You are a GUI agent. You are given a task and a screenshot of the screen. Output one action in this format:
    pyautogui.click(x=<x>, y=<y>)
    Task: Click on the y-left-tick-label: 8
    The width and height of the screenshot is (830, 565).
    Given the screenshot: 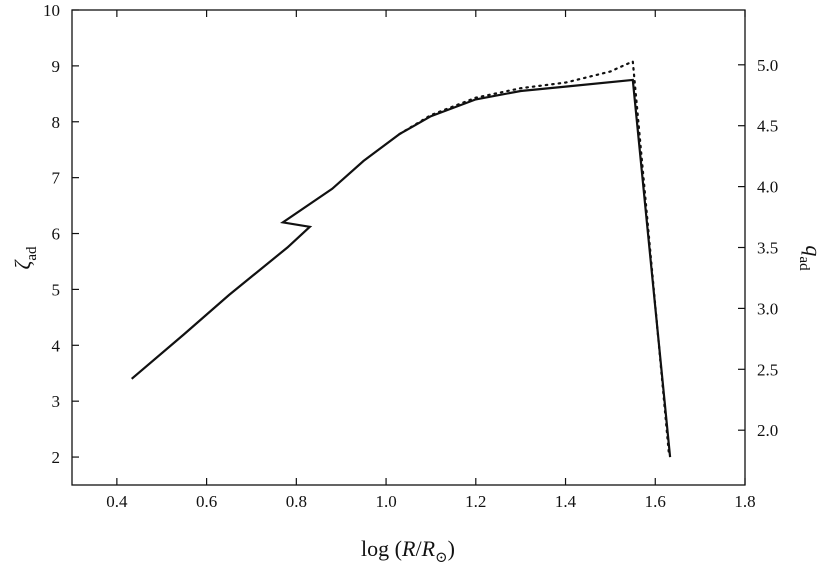 What is the action you would take?
    pyautogui.click(x=56, y=122)
    